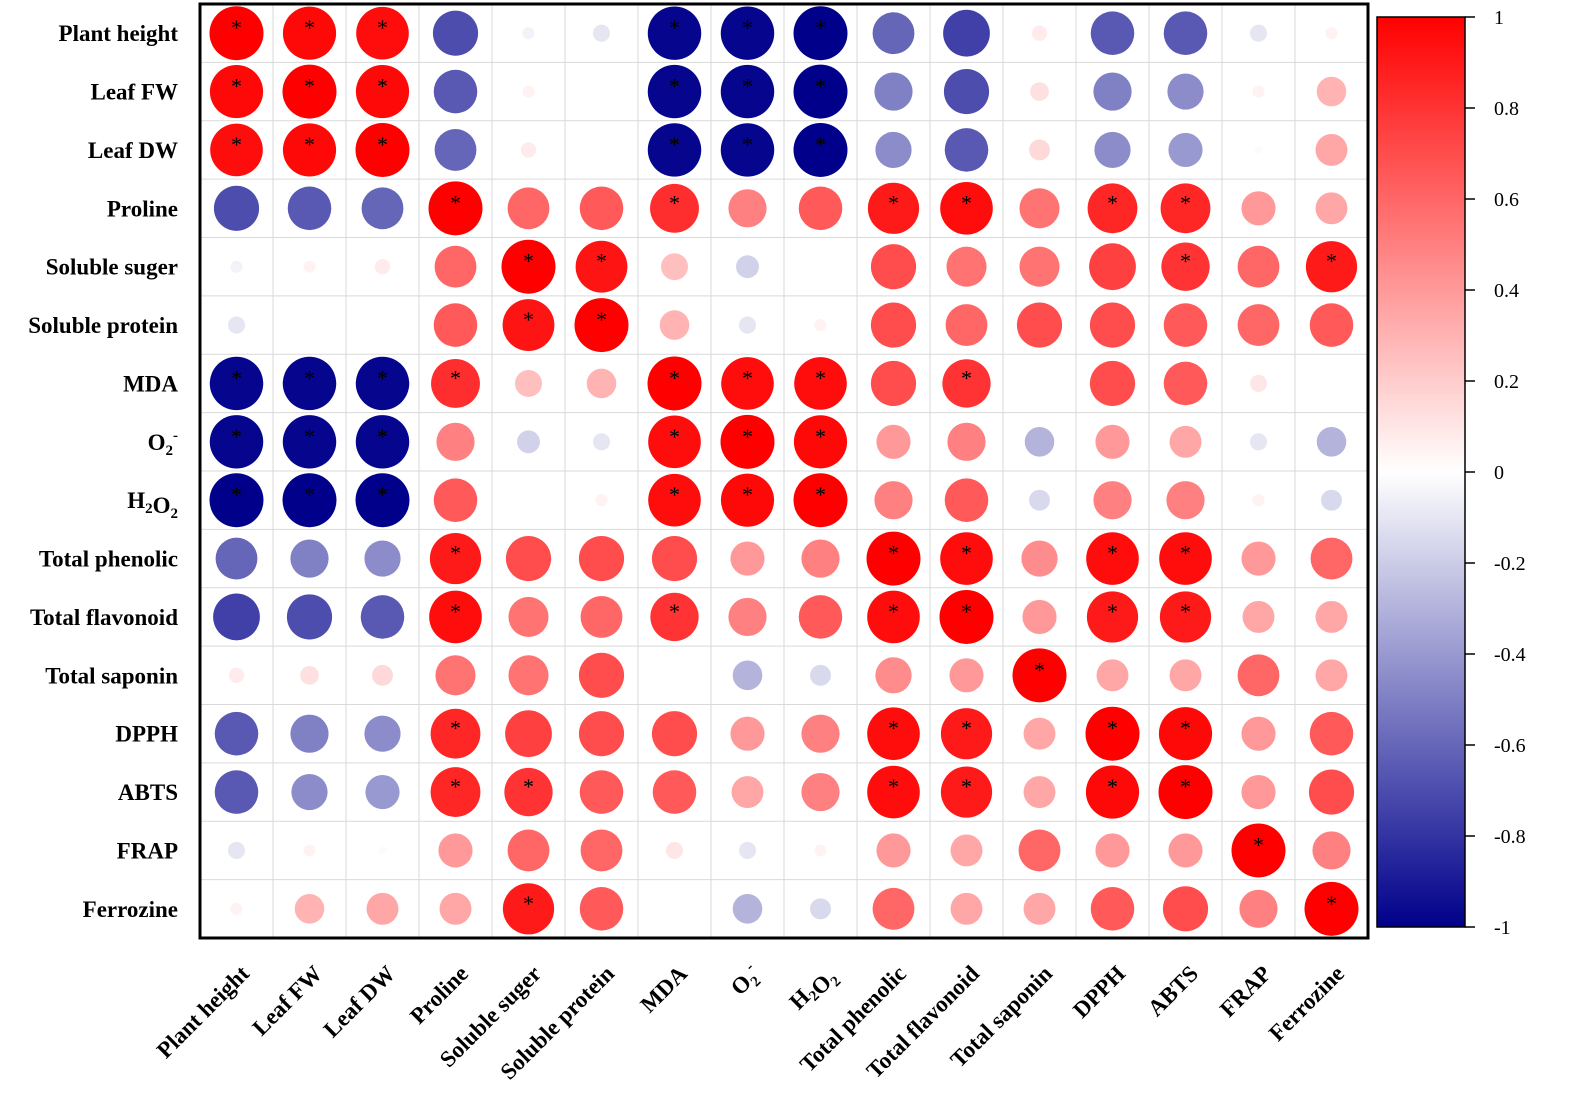  What do you see at coordinates (108, 559) in the screenshot?
I see `row-label: Total phenolic` at bounding box center [108, 559].